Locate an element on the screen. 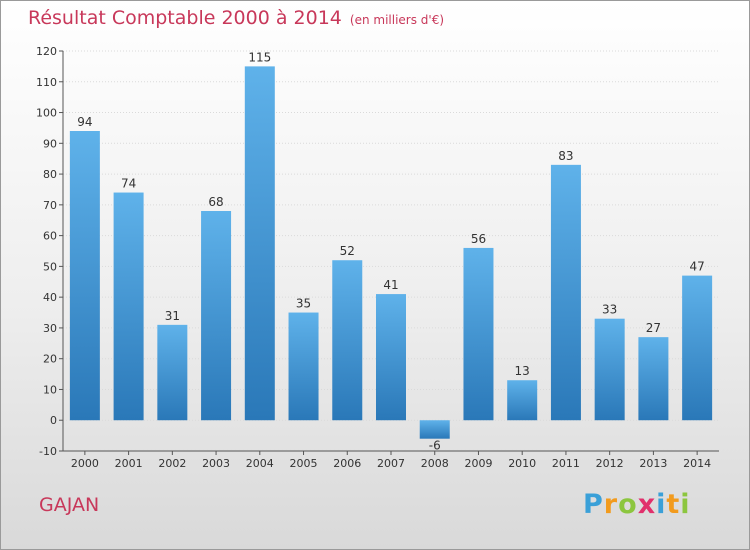  data-label: 33 is located at coordinates (609, 310).